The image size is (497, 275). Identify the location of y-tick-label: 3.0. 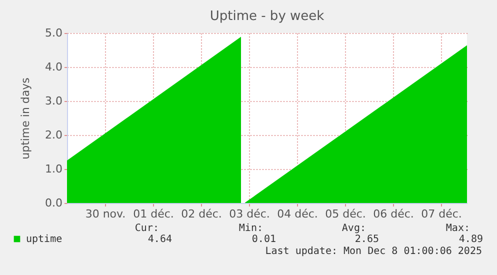
(53, 101).